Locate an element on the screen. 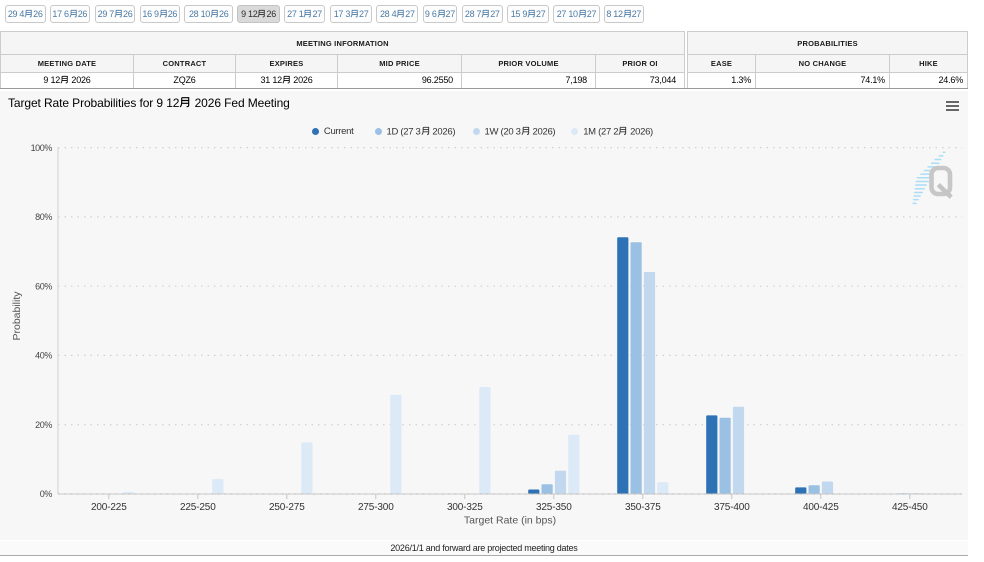  svg-text: 375-400 is located at coordinates (732, 507).